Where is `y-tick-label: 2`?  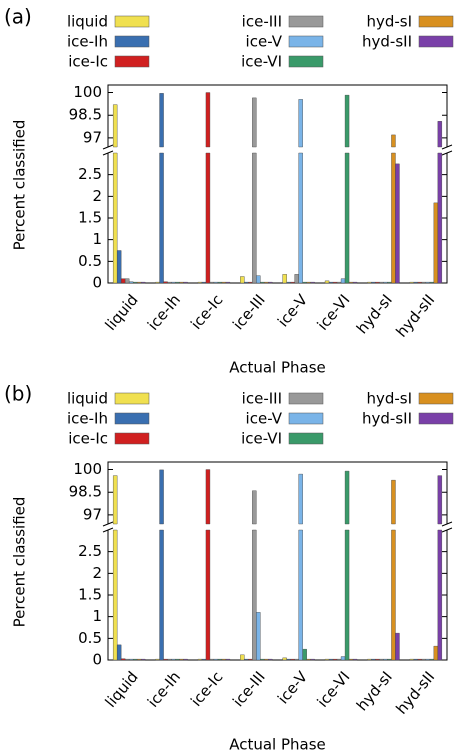
y-tick-label: 2 is located at coordinates (97, 573).